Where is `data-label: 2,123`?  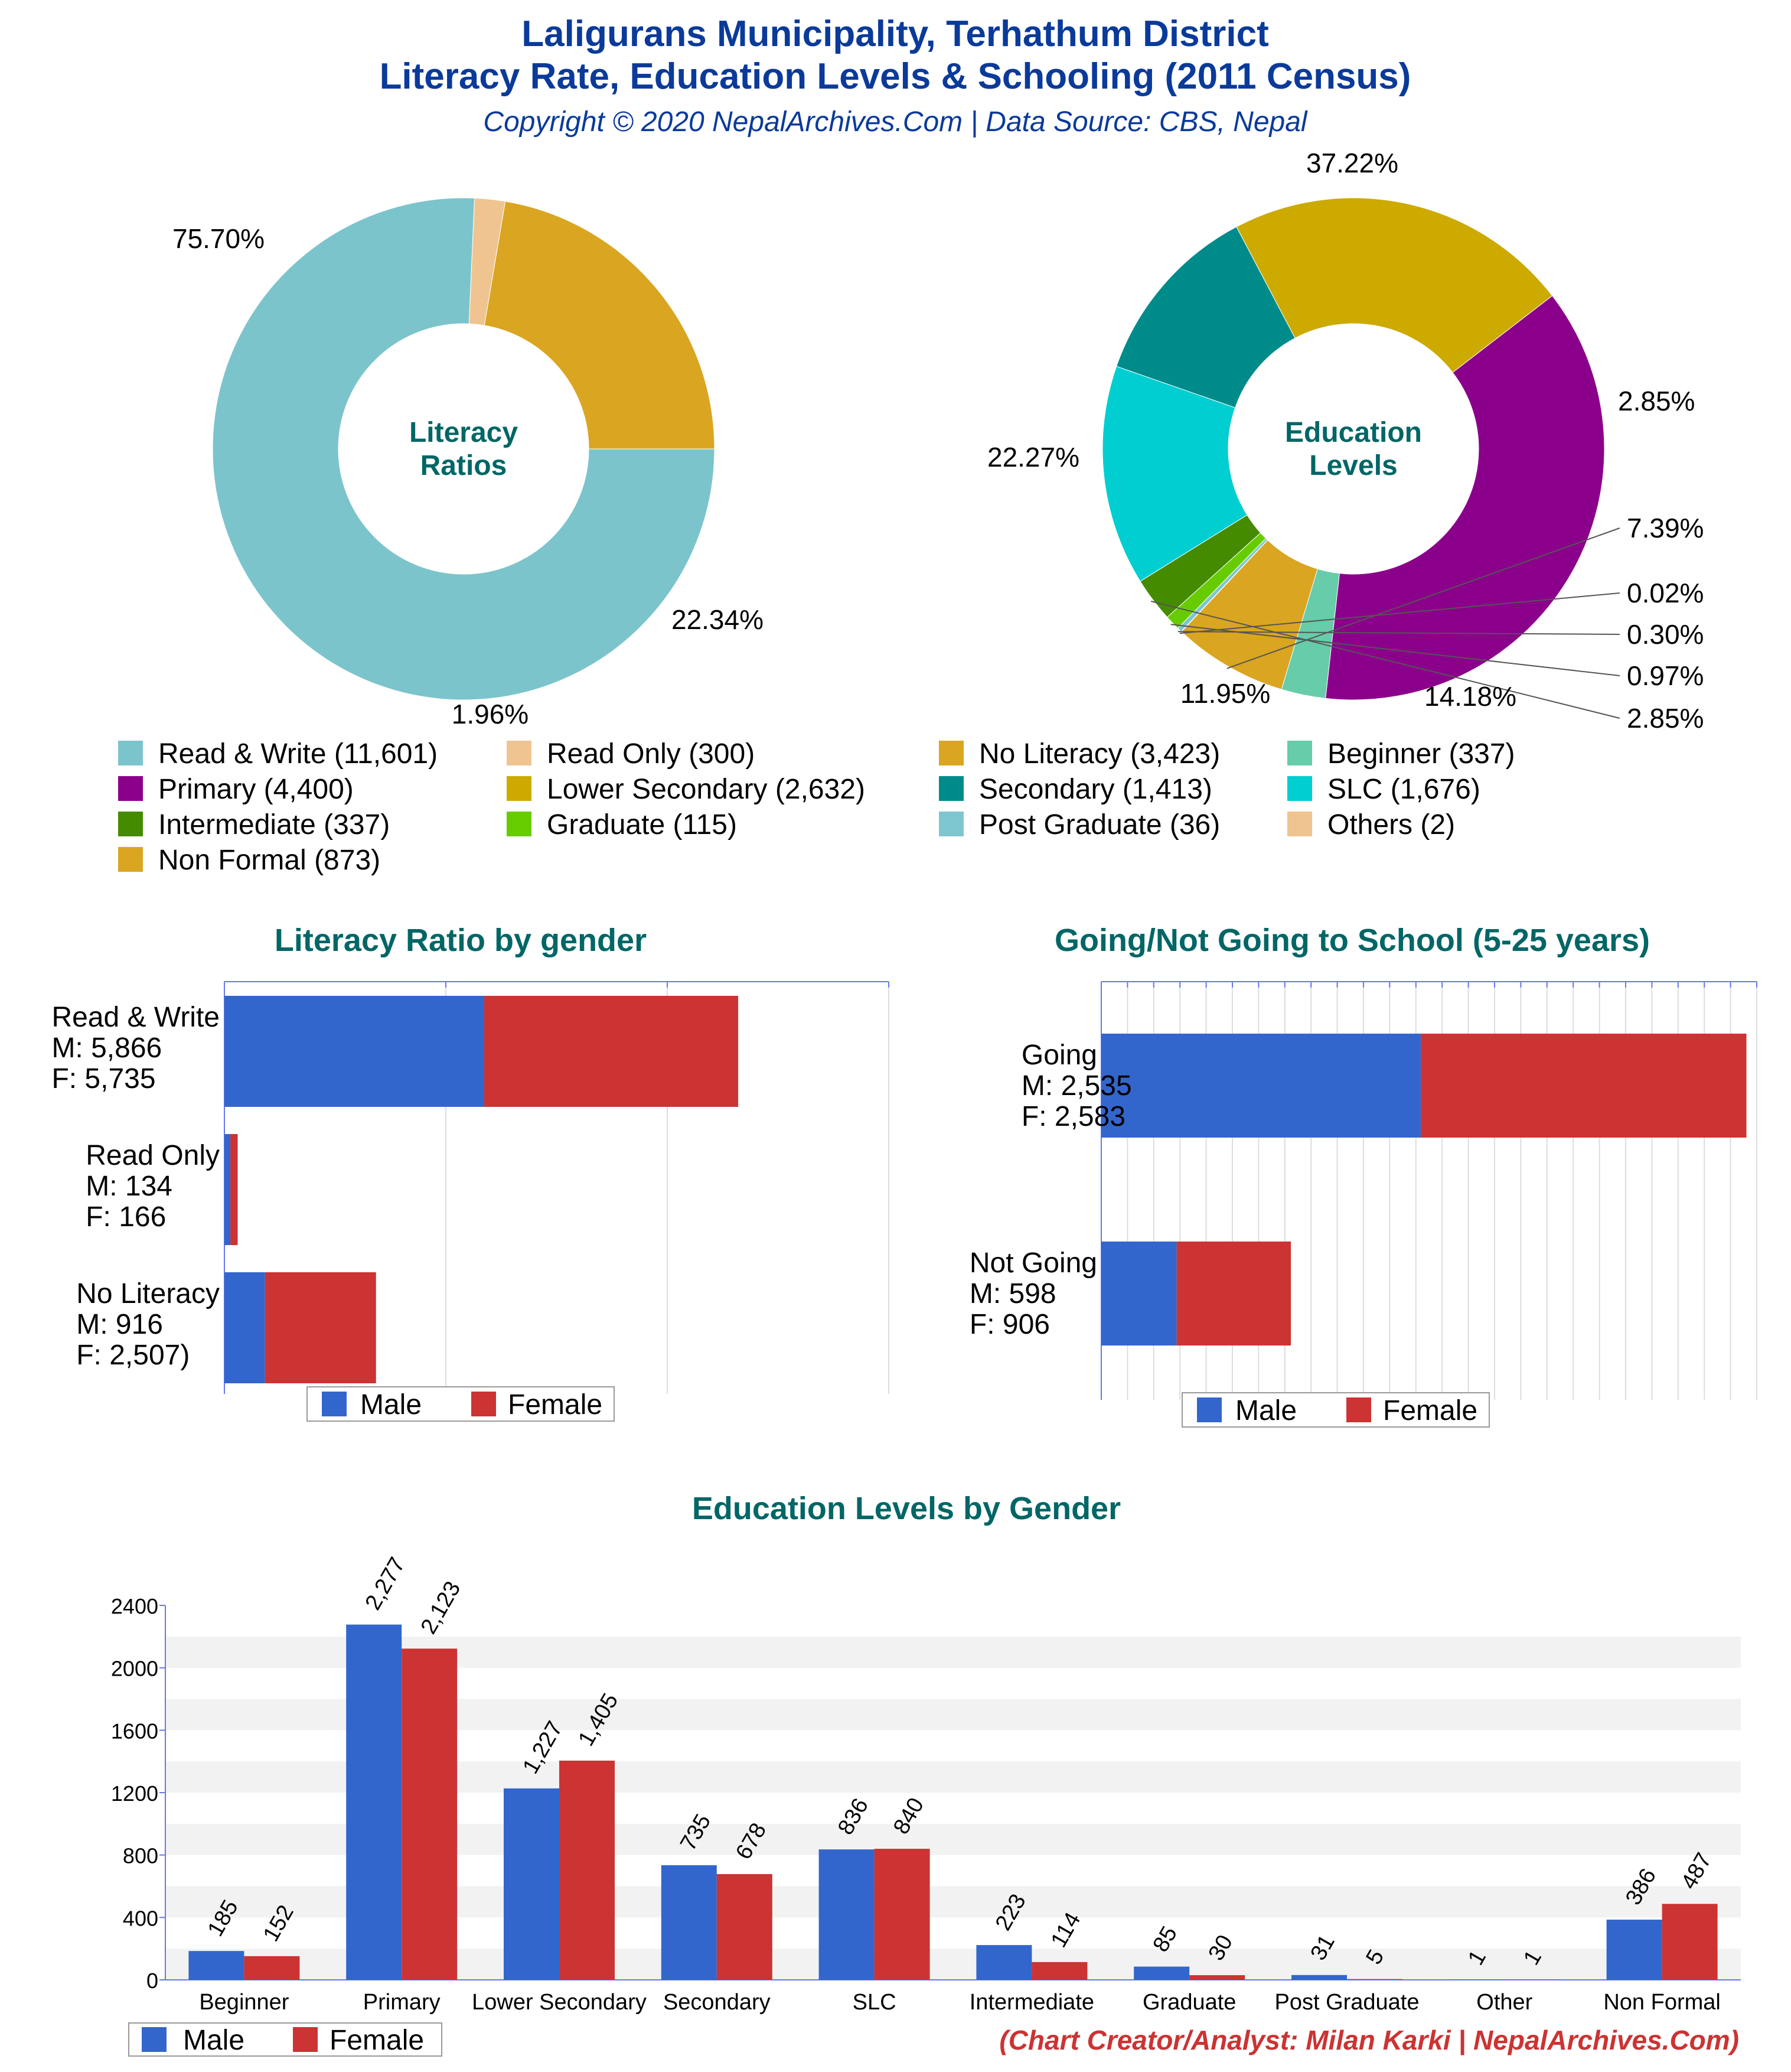
data-label: 2,123 is located at coordinates (441, 1607).